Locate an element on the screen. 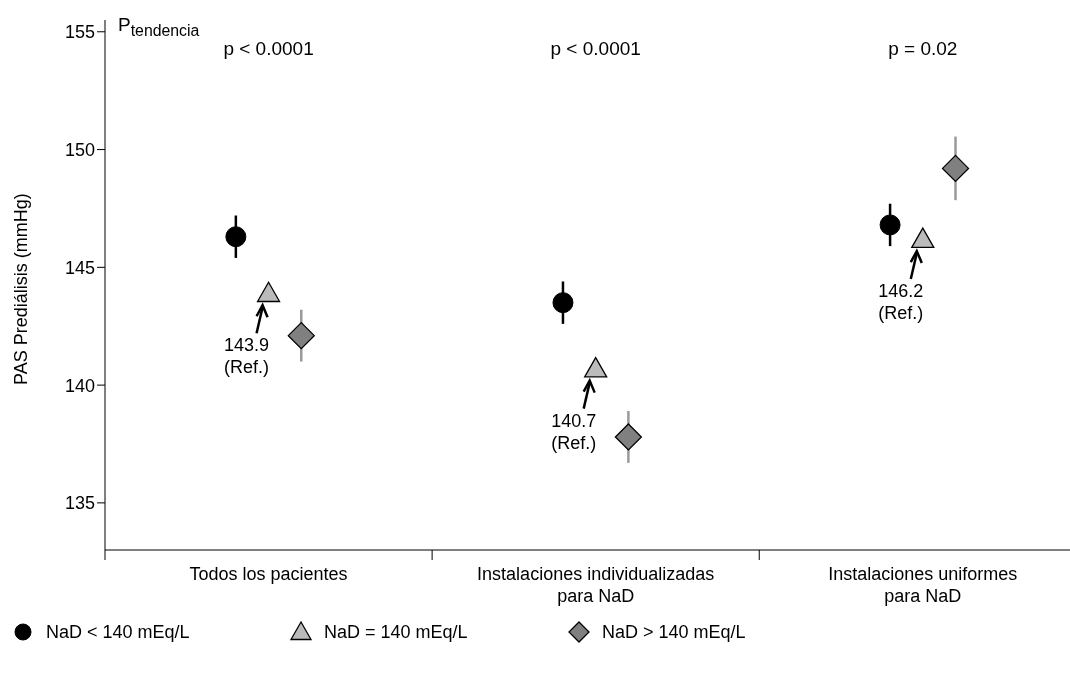  y-axis-title: PAS Prediálisis (mmHg) is located at coordinates (21, 289).